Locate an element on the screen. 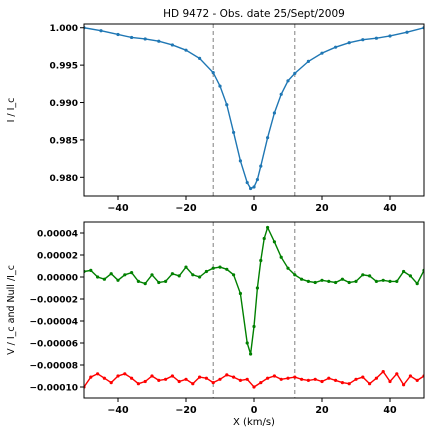 The width and height of the screenshot is (436, 440). y-tick-label: −0.00004 is located at coordinates (53, 323).